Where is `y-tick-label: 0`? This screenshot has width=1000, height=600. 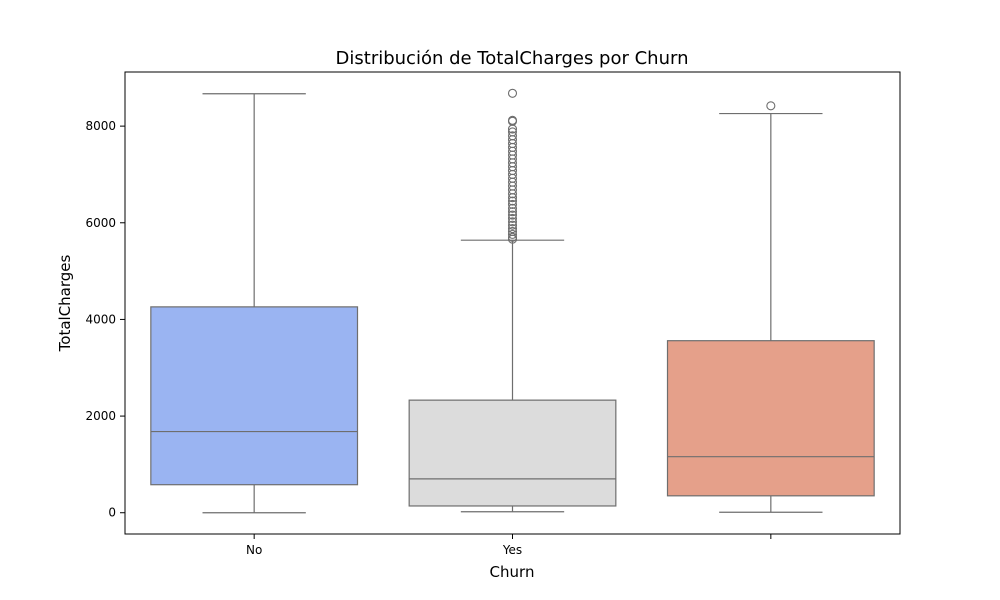
y-tick-label: 0 is located at coordinates (112, 513).